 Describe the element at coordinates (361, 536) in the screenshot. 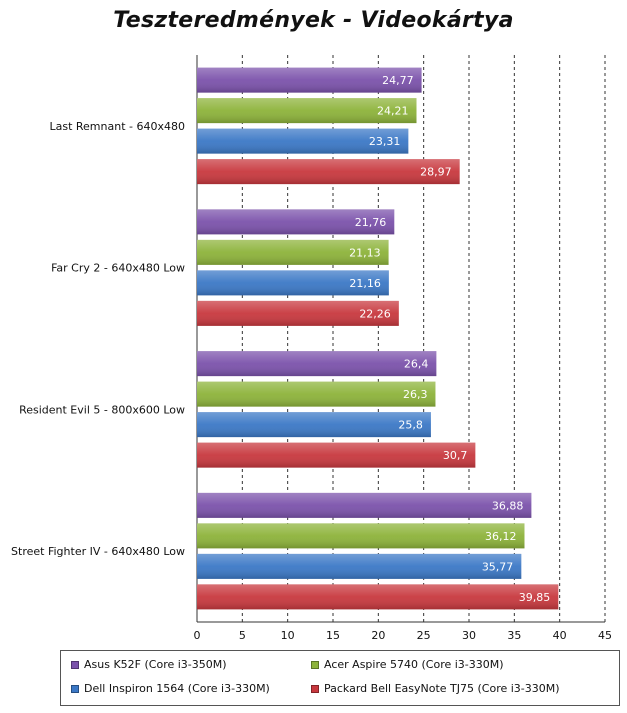

I see `bar-shade-s1-c3` at that location.